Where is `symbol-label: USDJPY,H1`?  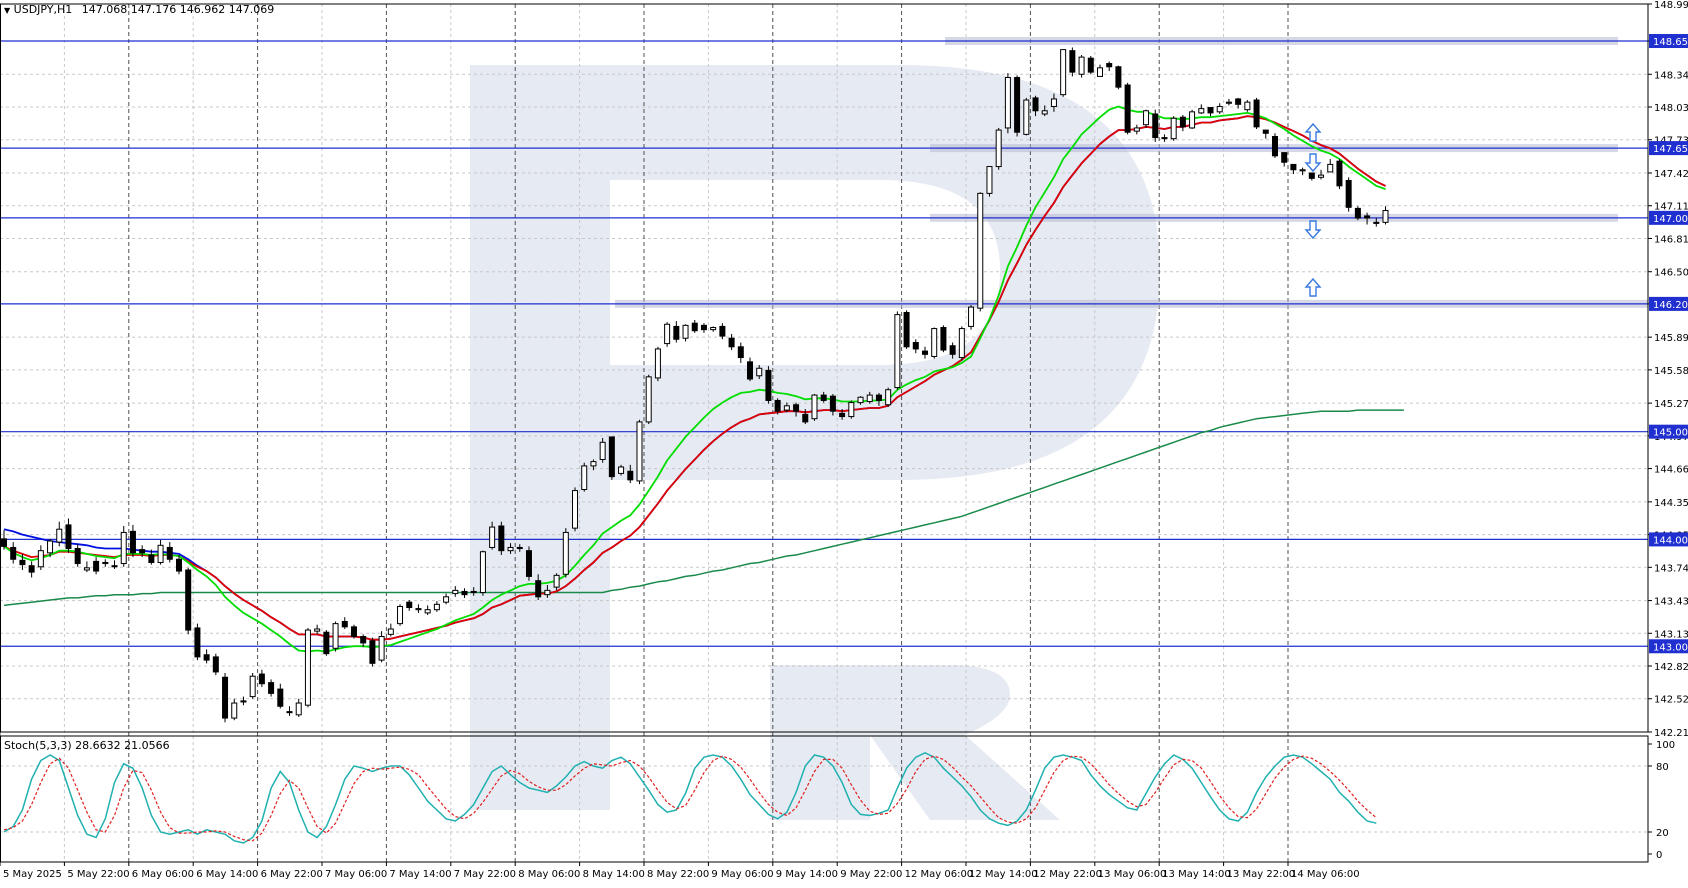 symbol-label: USDJPY,H1 is located at coordinates (43, 9).